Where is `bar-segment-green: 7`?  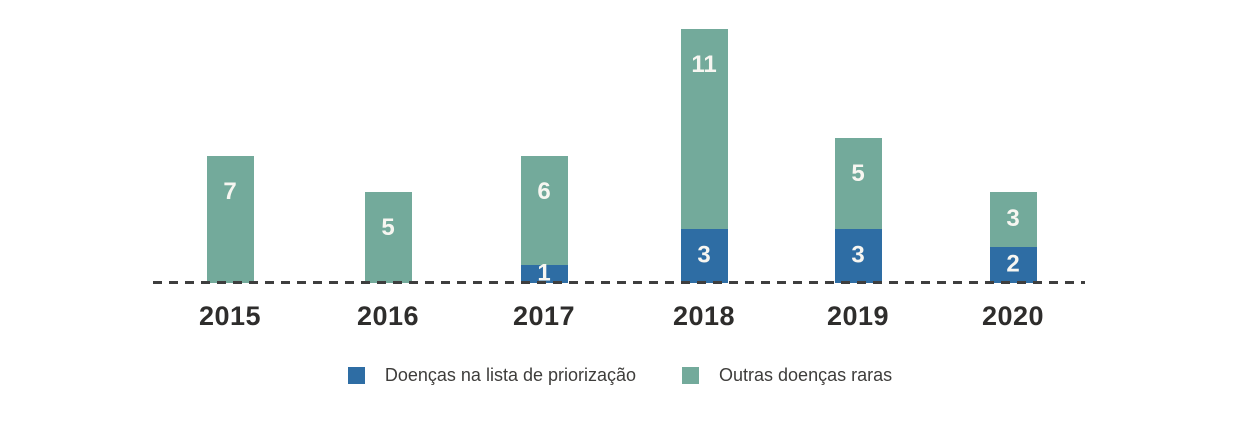
bar-segment-green: 7 is located at coordinates (230, 219).